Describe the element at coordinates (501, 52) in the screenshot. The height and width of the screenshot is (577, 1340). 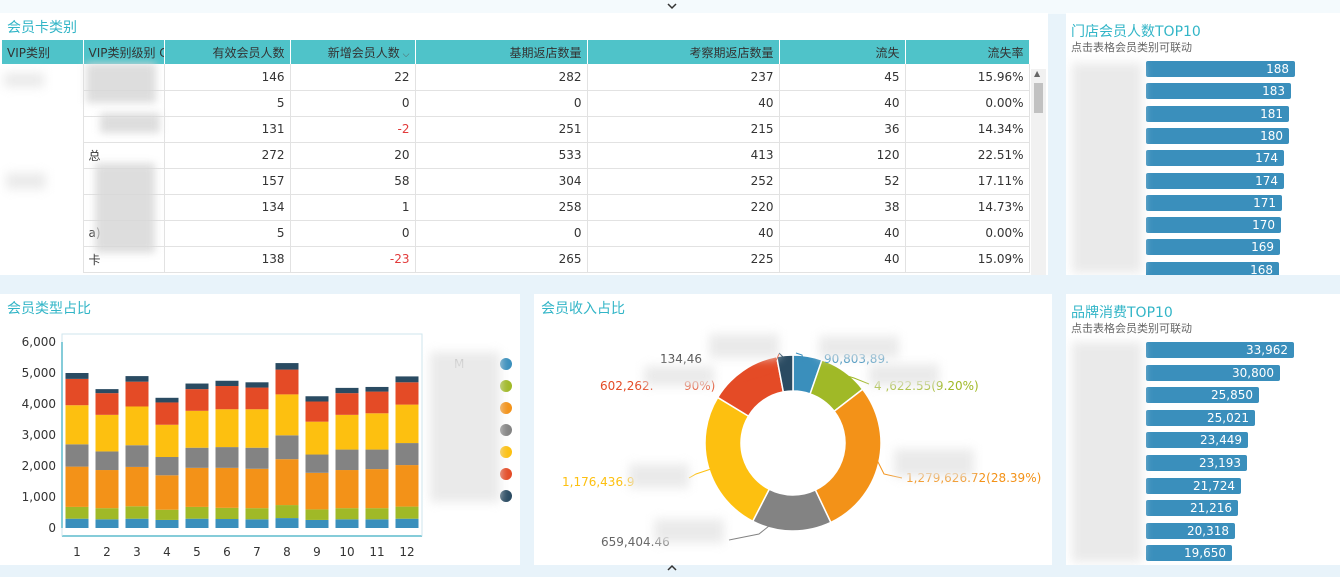
I see `col-header-base-return: 基期返店数量` at that location.